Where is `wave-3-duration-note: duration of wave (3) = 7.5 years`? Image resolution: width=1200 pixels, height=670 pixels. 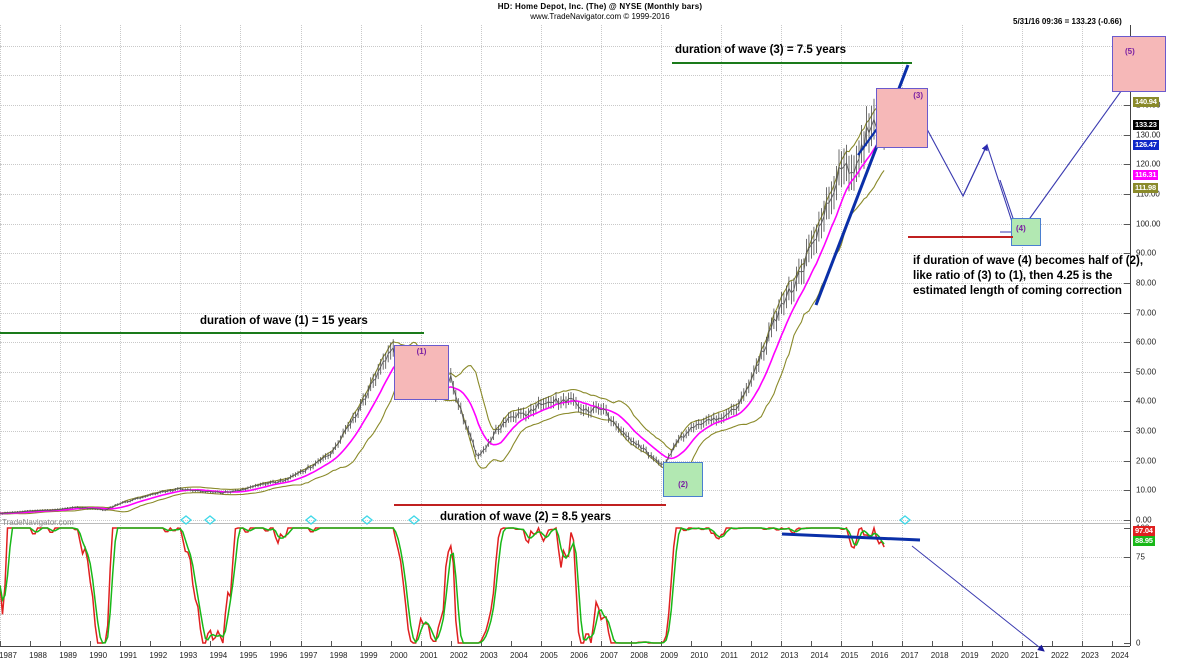
wave-3-duration-note: duration of wave (3) = 7.5 years is located at coordinates (760, 50).